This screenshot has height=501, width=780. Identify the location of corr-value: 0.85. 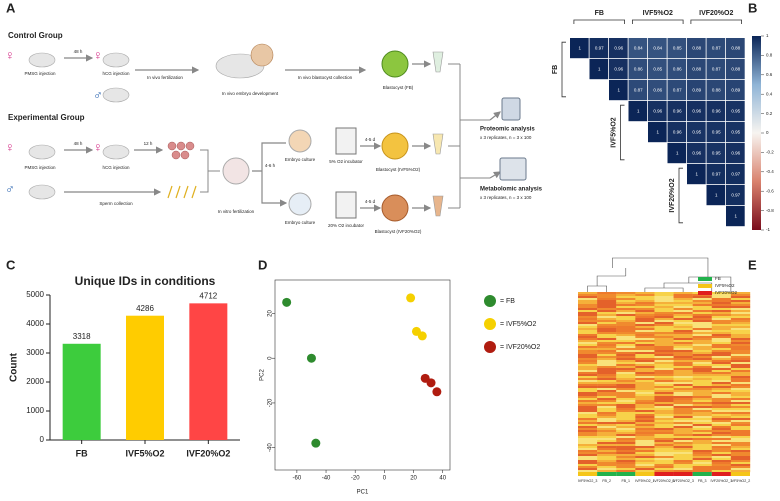
(677, 48).